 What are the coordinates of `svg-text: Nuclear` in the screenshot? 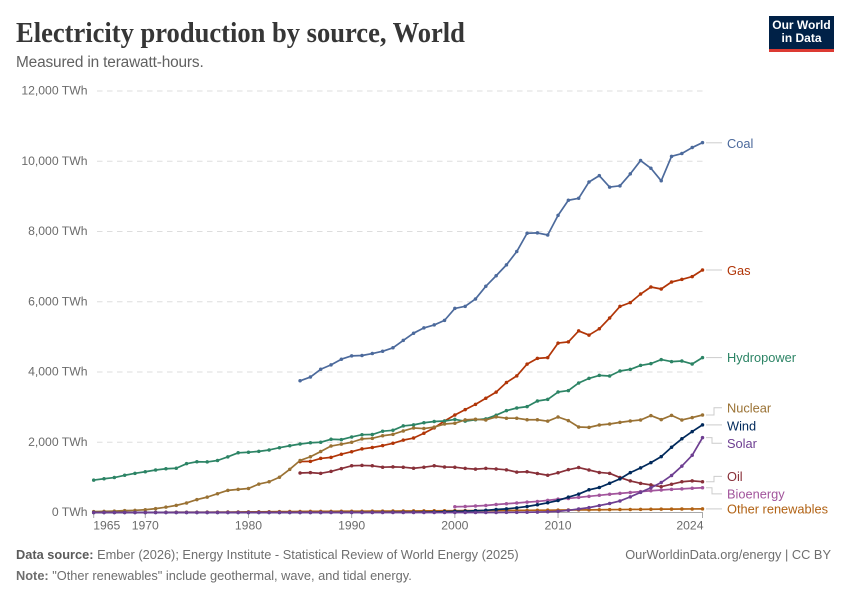 It's located at (749, 408).